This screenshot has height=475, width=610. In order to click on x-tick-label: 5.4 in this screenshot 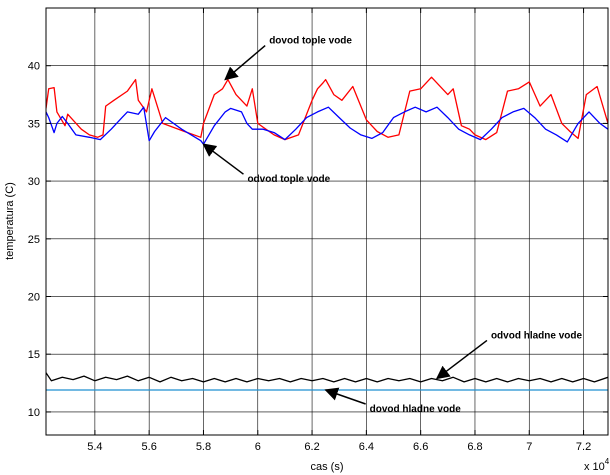, I will do `click(94, 447)`.